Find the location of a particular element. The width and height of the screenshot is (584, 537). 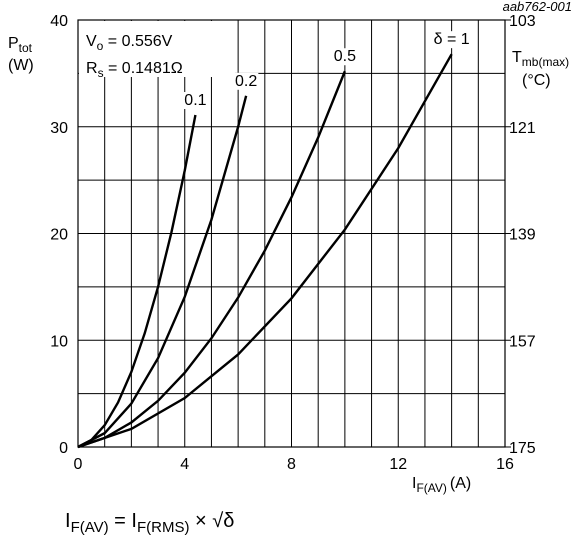

x-label-sub: F(AV) is located at coordinates (431, 488).